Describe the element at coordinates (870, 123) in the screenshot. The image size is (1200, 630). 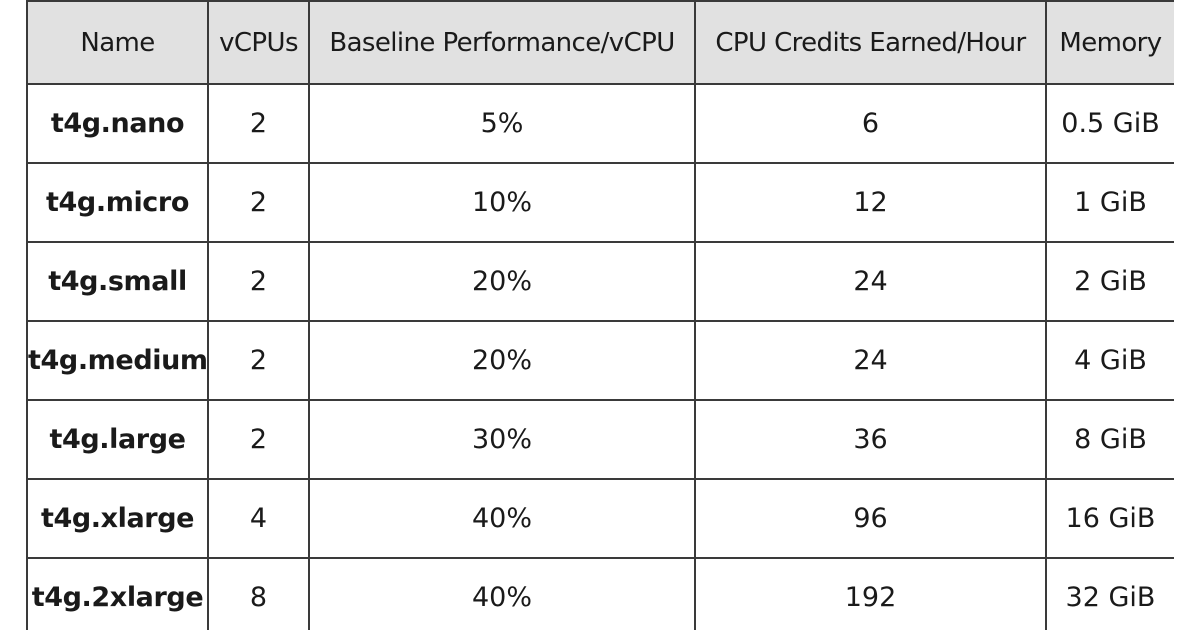
I see `credits-cell: 6` at that location.